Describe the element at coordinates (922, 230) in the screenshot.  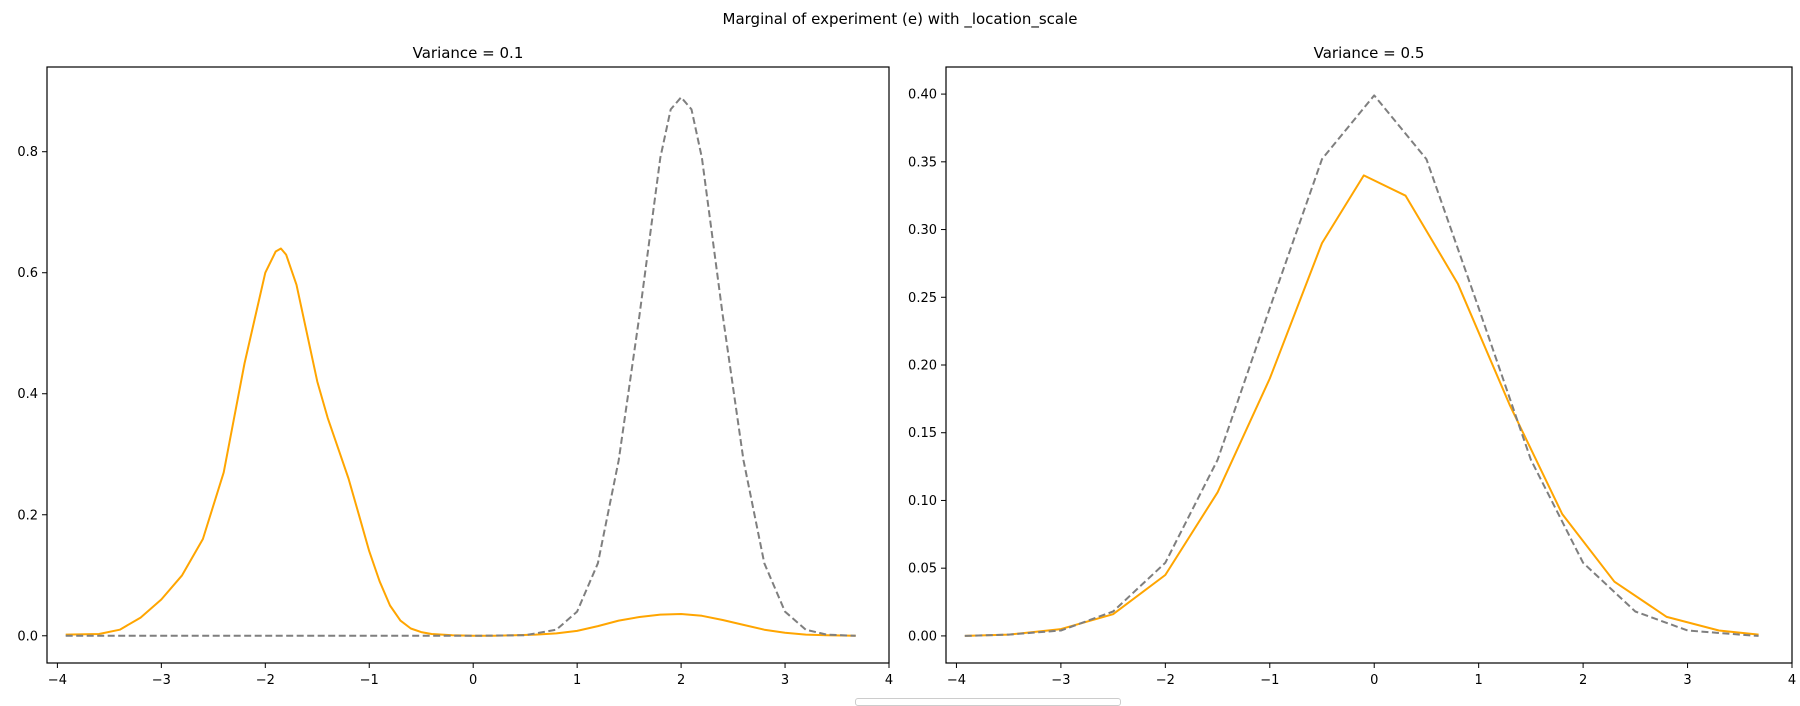
I see `y-tick-label: 0.30` at that location.